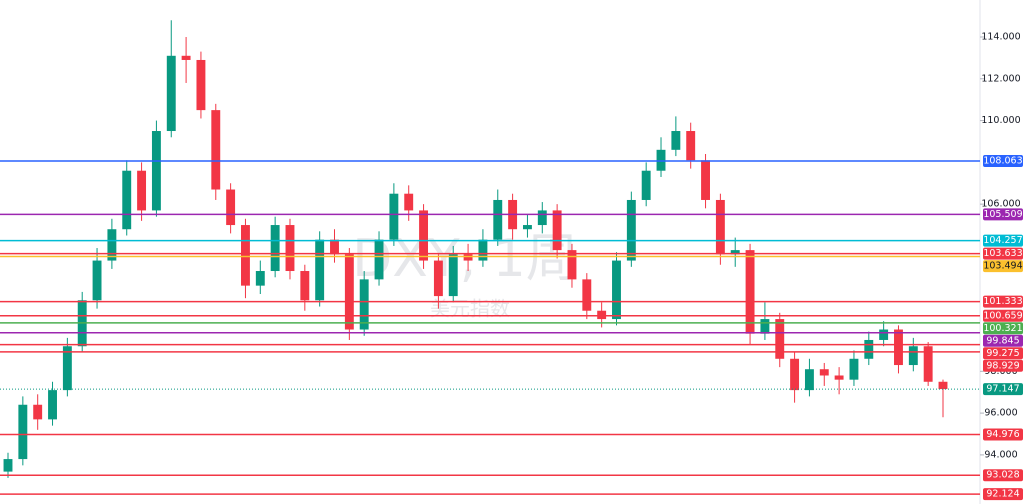 The height and width of the screenshot is (504, 1024). Describe the element at coordinates (1000, 204) in the screenshot. I see `y-tick-label: 106.000` at that location.